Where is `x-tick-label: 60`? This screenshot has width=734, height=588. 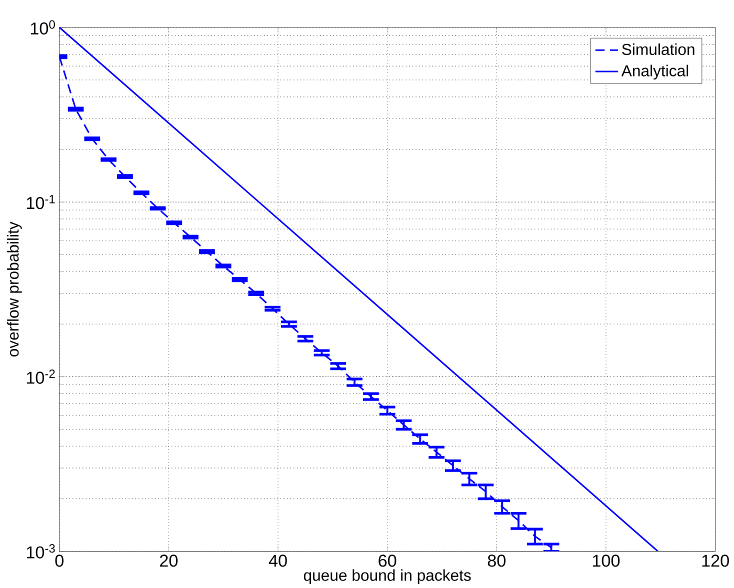 x-tick-label: 60 is located at coordinates (387, 560).